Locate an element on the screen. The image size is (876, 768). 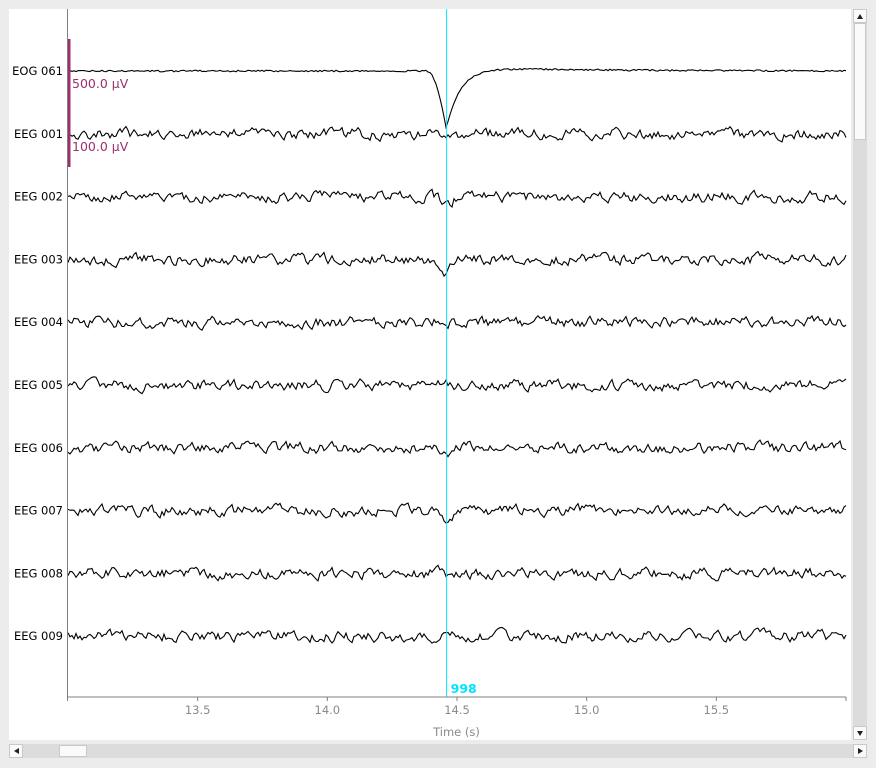
scroll-up-button is located at coordinates (860, 16).